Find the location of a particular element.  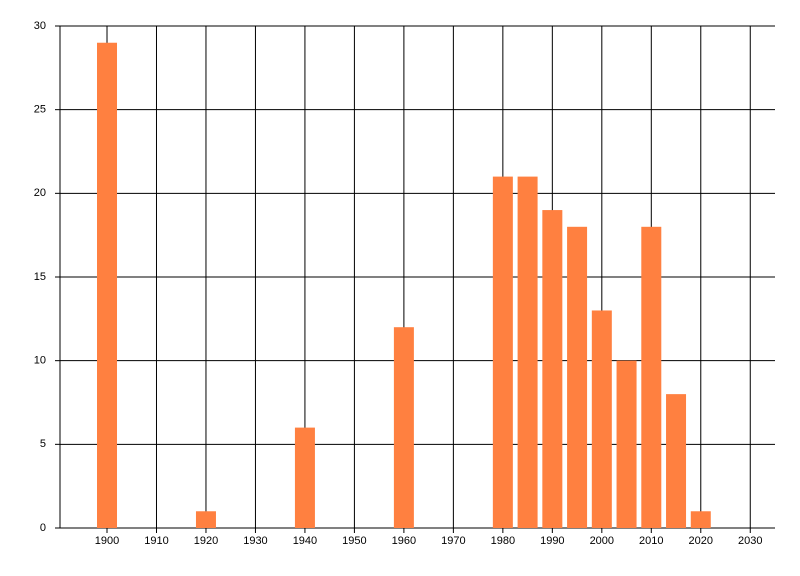

x-tick-label: 1920 is located at coordinates (206, 541).